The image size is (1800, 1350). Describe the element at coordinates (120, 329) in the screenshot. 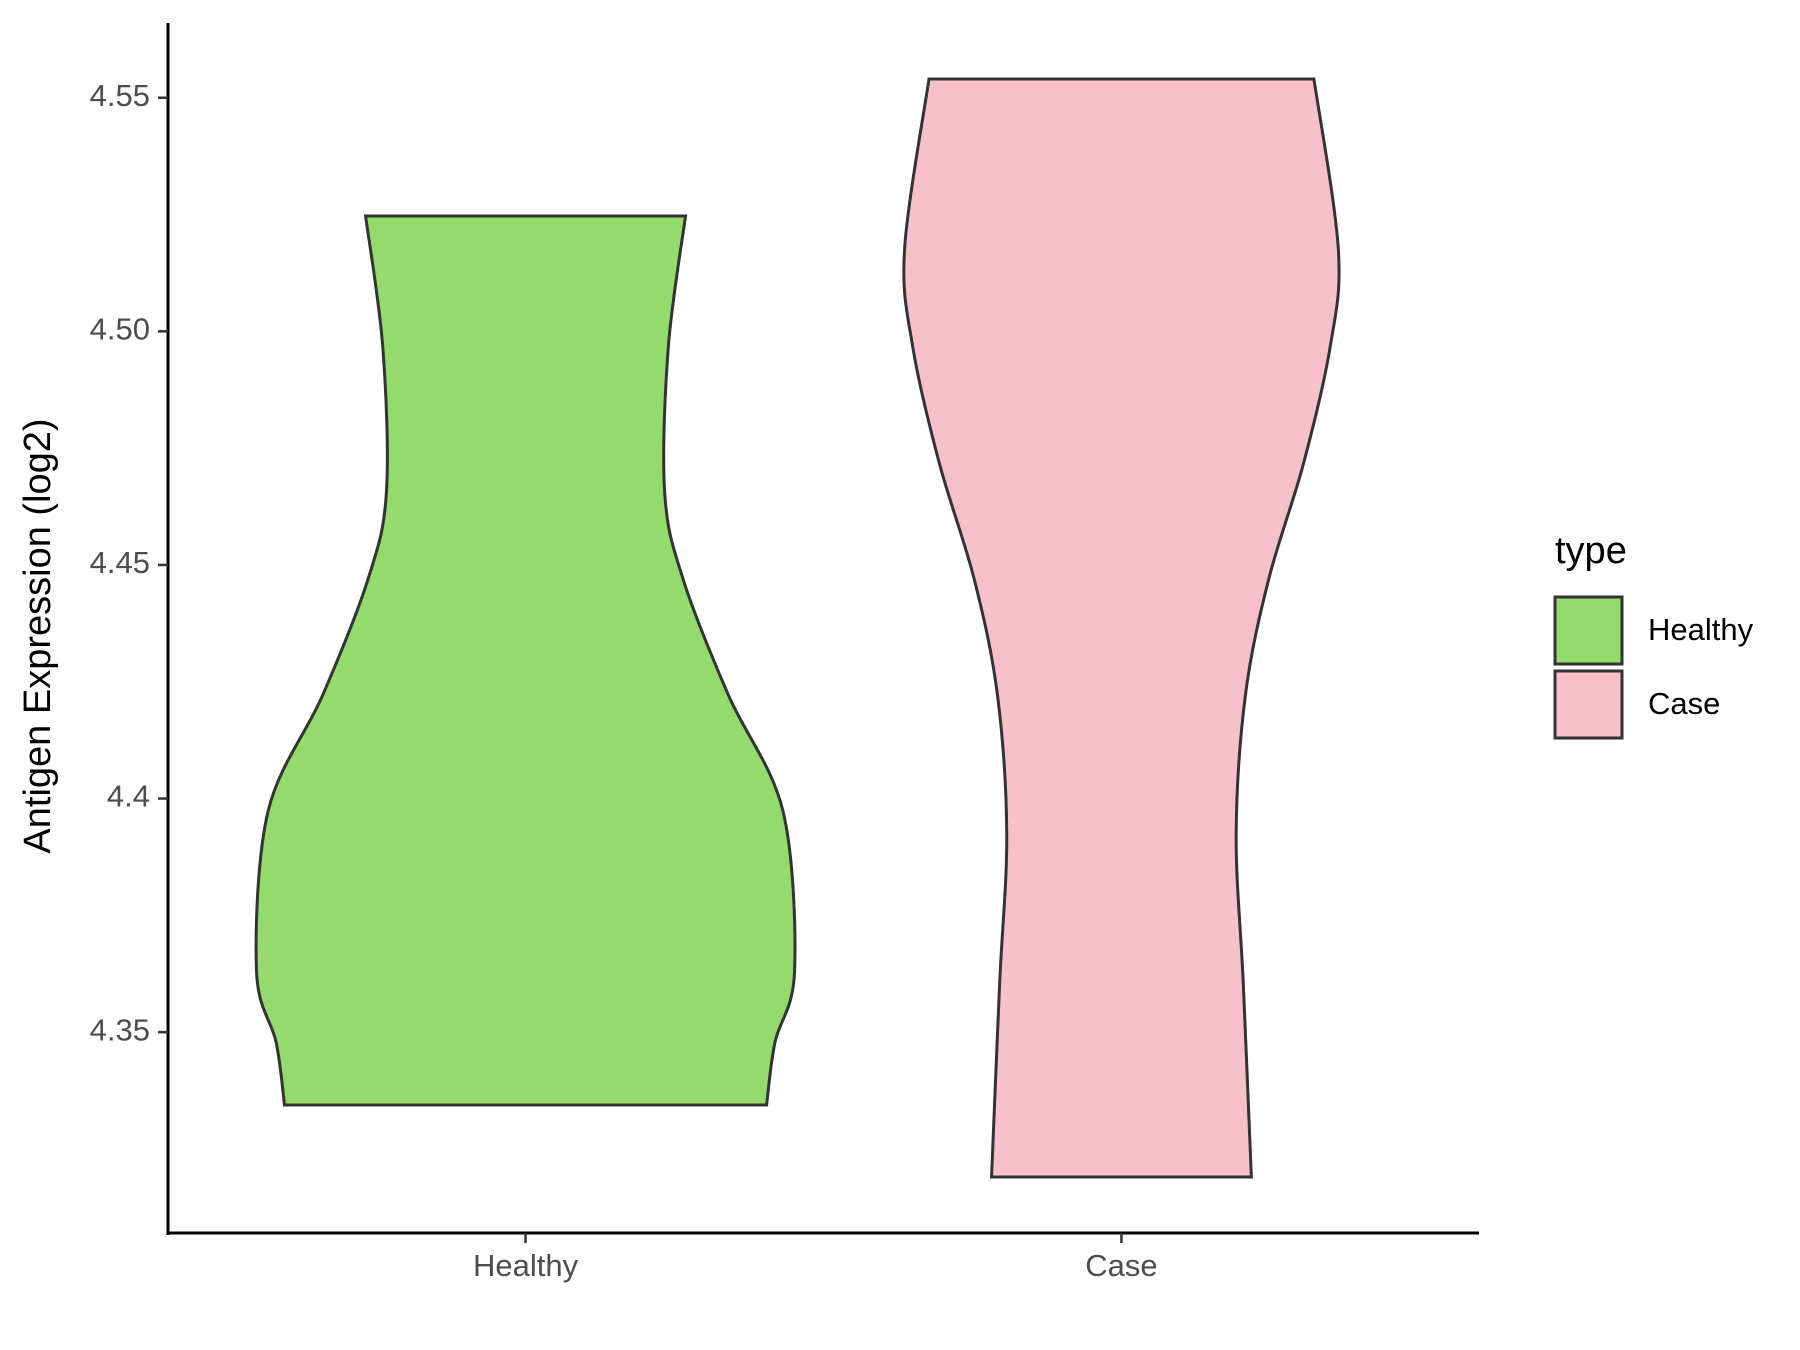

I see `y-tick-label: 4.50` at that location.